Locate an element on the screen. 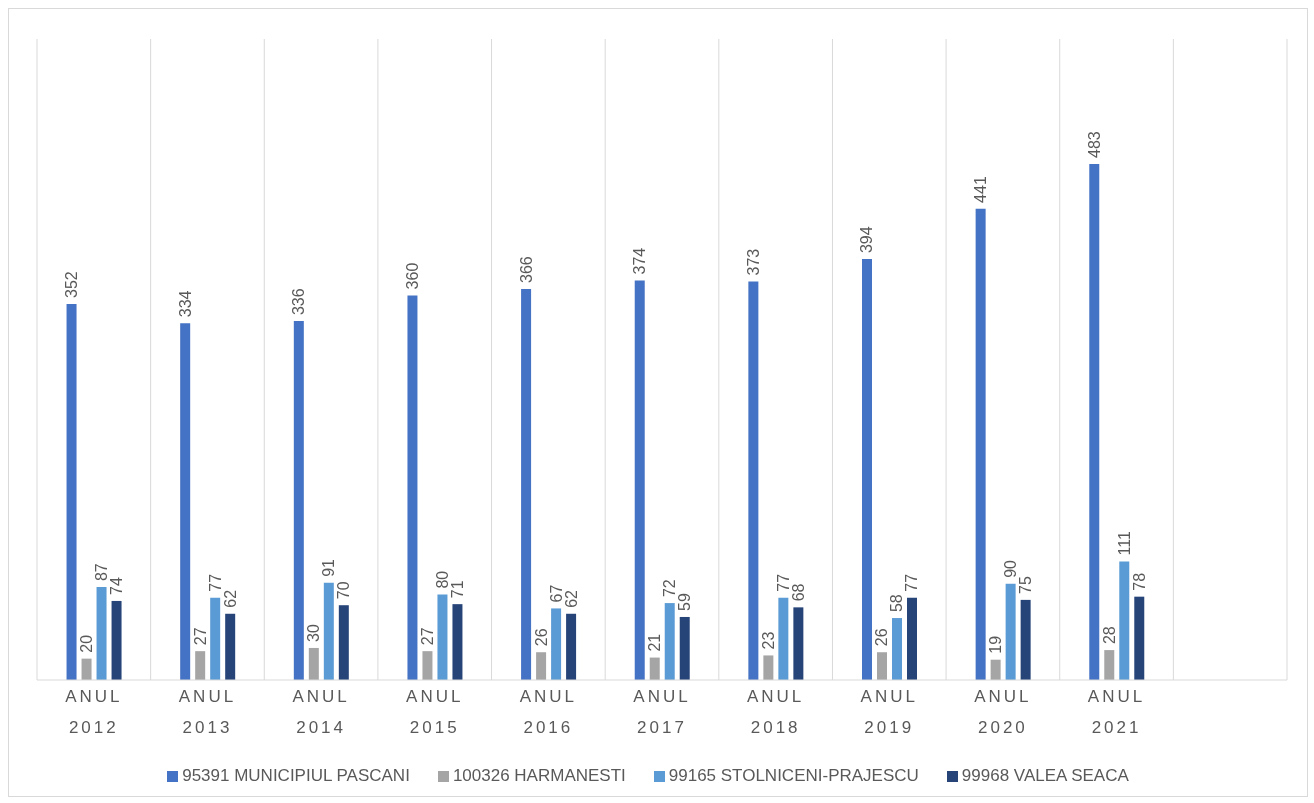  x-tick-label: ANUL 2021 is located at coordinates (1116, 712).